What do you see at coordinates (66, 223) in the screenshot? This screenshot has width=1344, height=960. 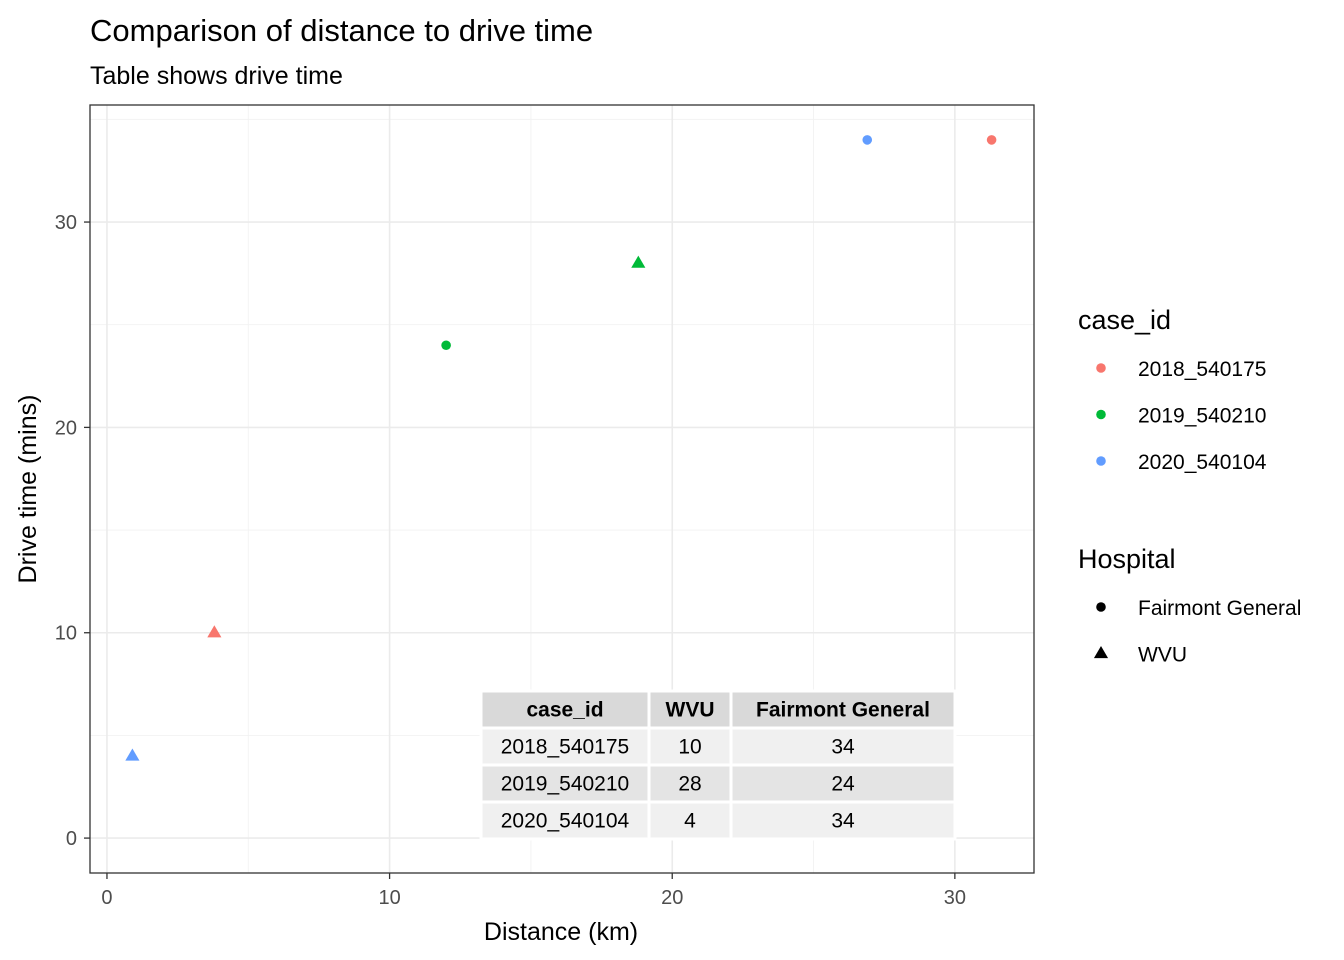 I see `y-tick-label: 30` at bounding box center [66, 223].